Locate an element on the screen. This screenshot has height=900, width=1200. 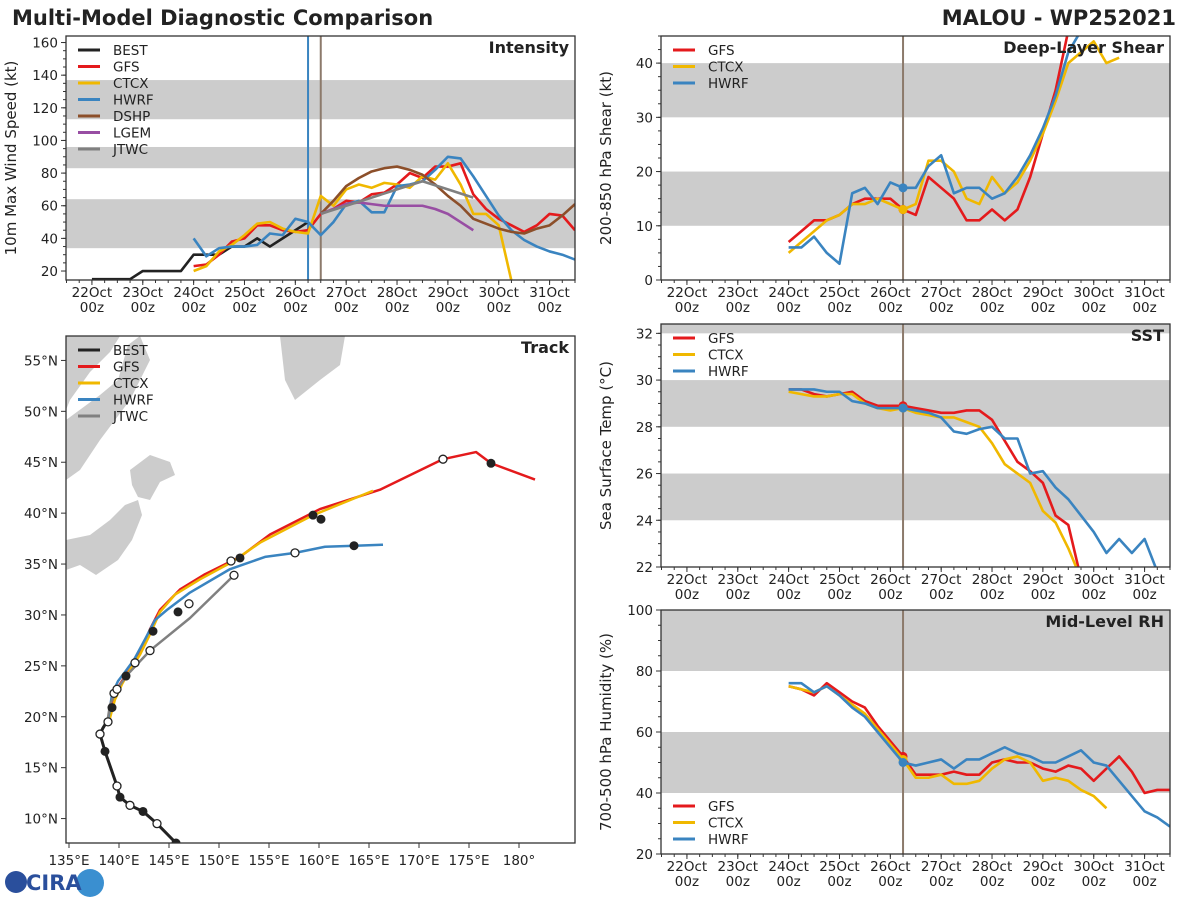
legend-label-best: BEST is located at coordinates (130, 51).